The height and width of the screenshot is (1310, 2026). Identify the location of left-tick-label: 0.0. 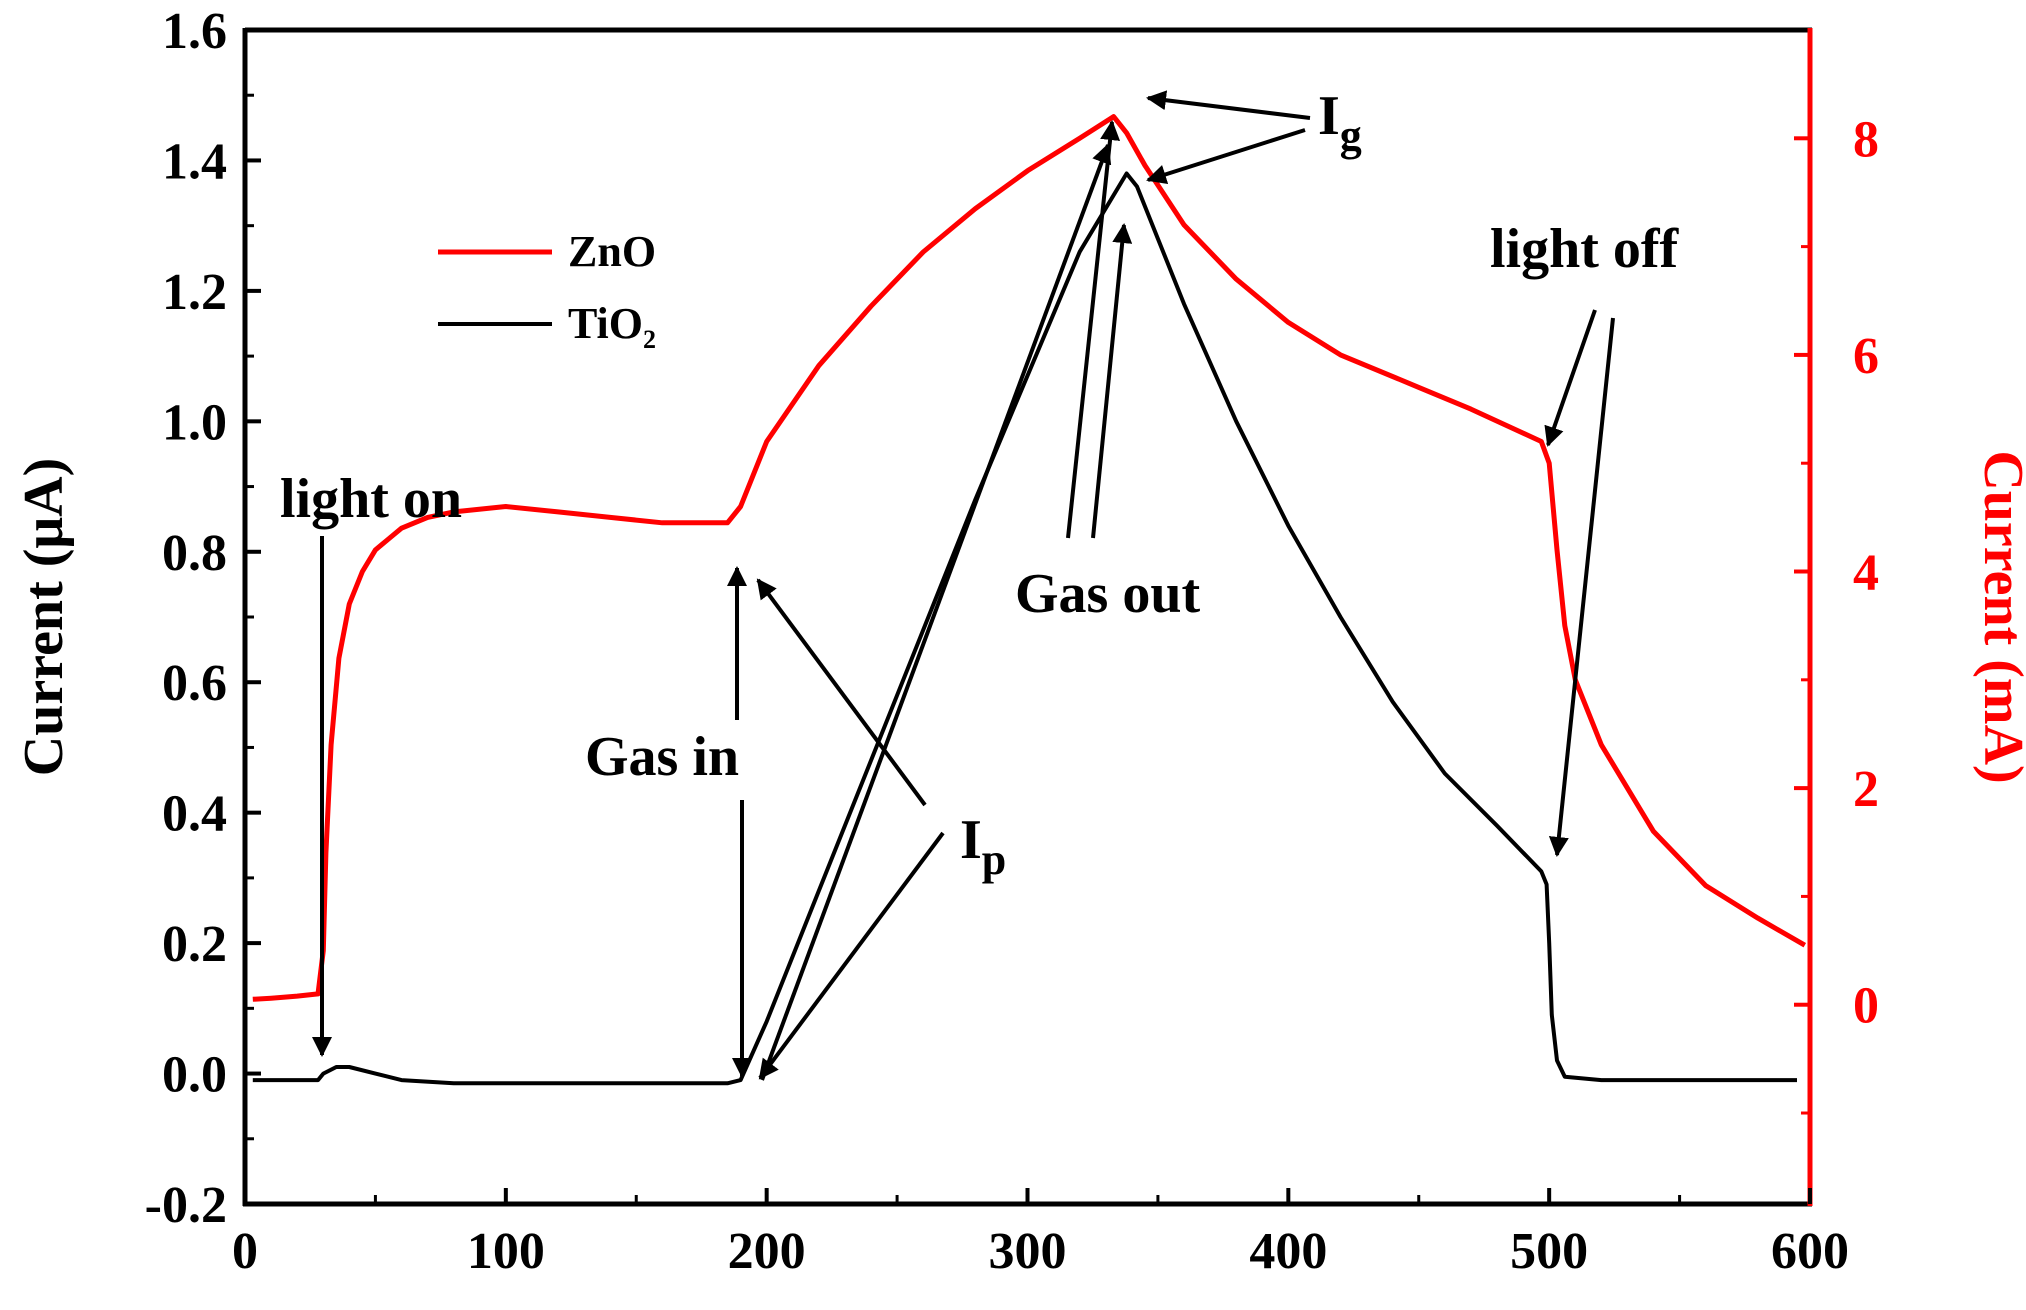
(194, 1075).